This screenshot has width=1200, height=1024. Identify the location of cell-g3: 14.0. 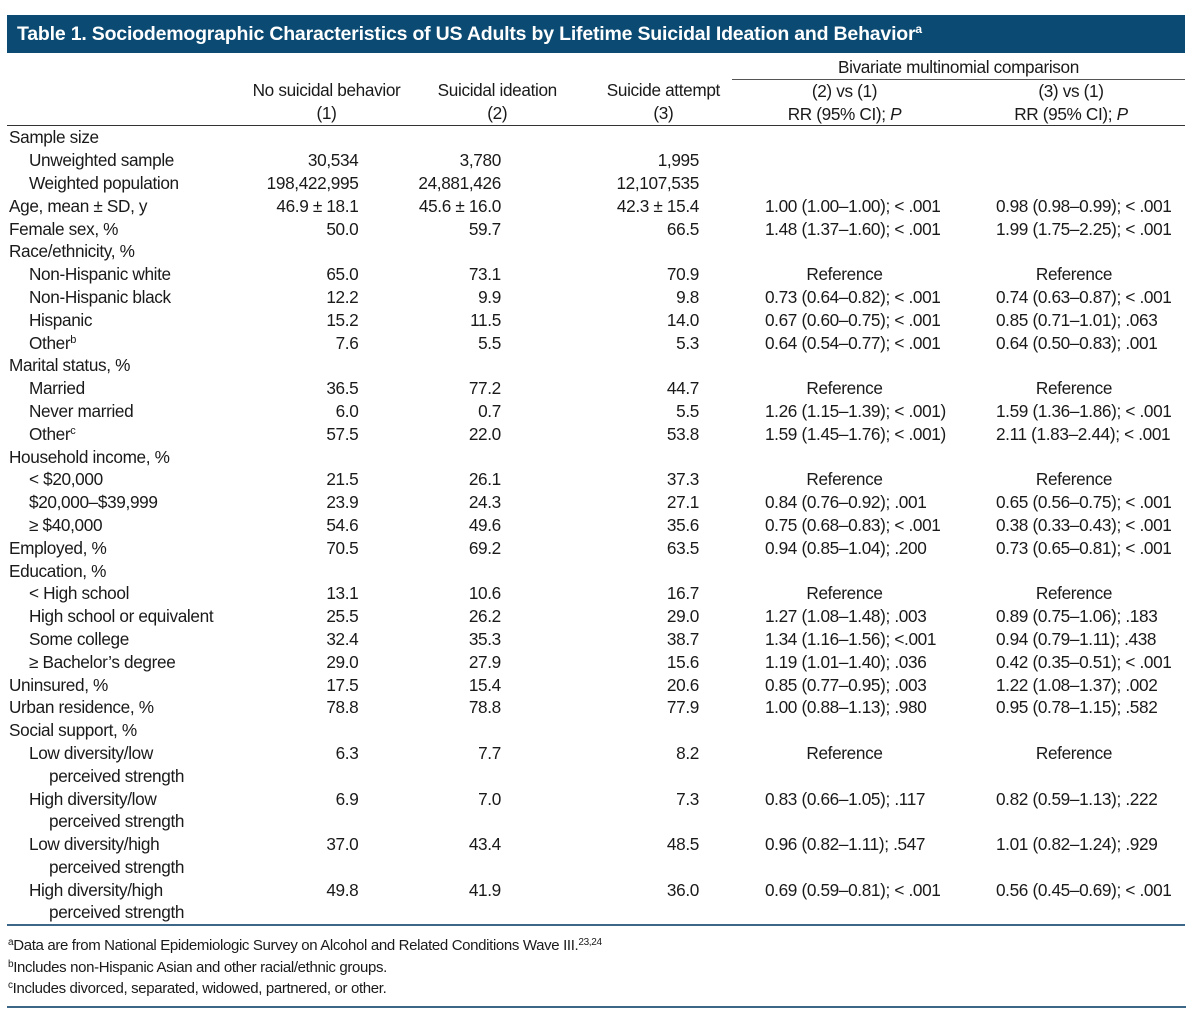
(661, 320).